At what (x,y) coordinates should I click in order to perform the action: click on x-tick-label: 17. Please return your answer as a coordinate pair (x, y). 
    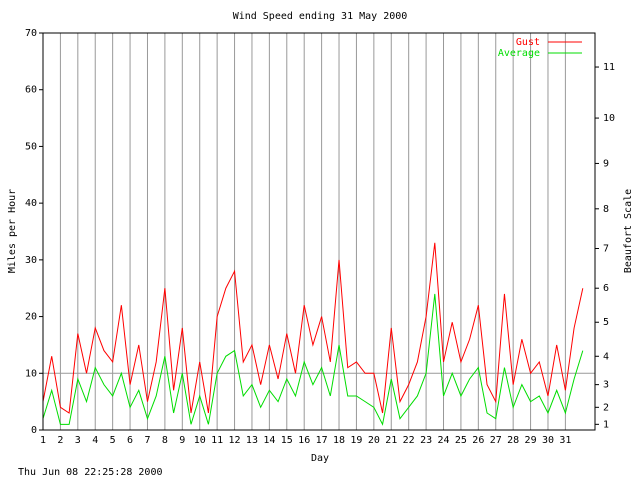
    Looking at the image, I should click on (322, 440).